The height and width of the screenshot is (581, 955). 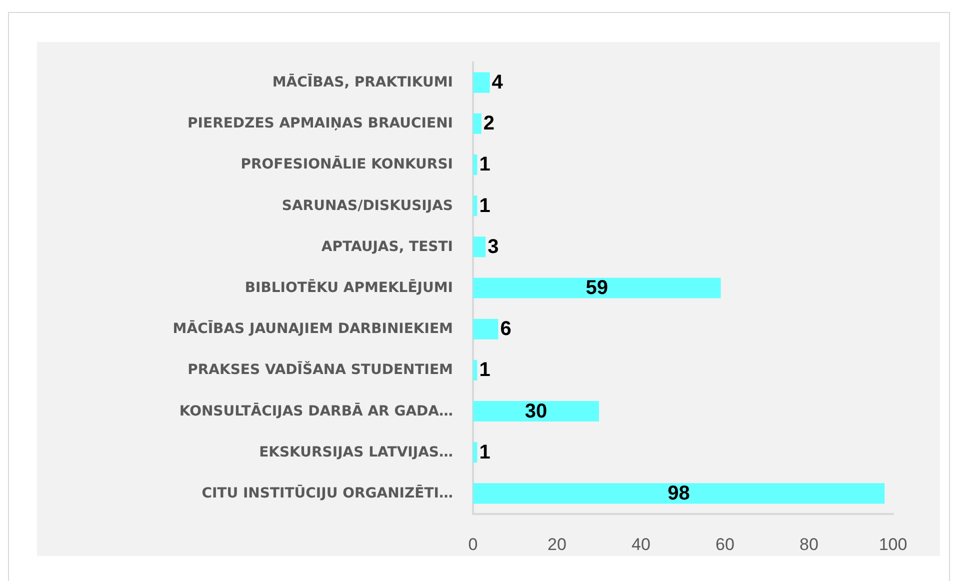 I want to click on x-tick-label: 20, so click(x=557, y=544).